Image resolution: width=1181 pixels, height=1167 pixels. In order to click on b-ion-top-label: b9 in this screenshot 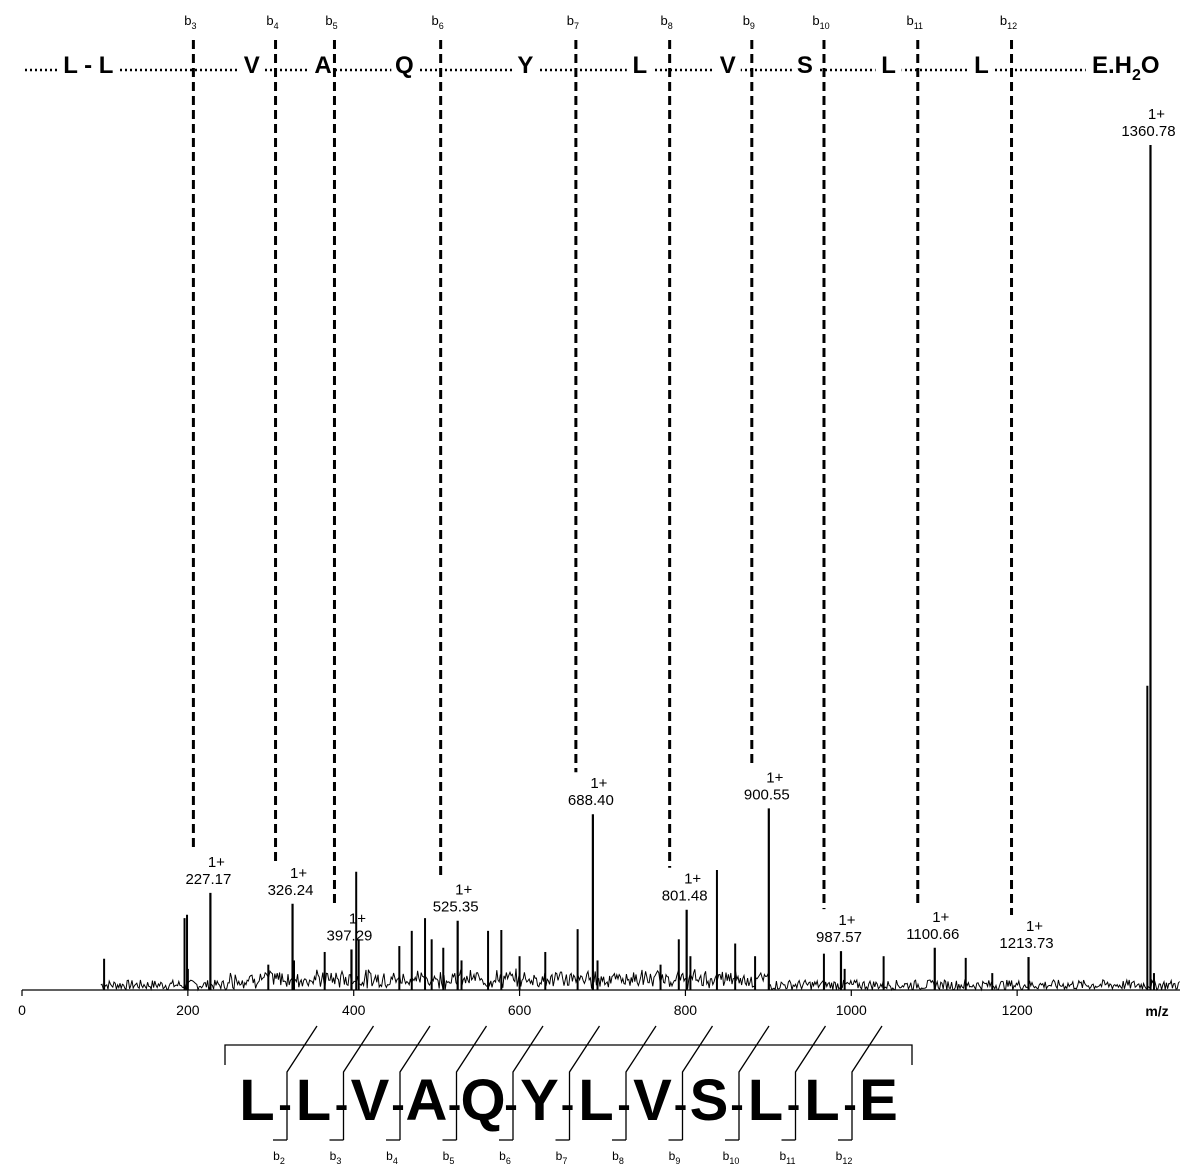, I will do `click(749, 22)`.